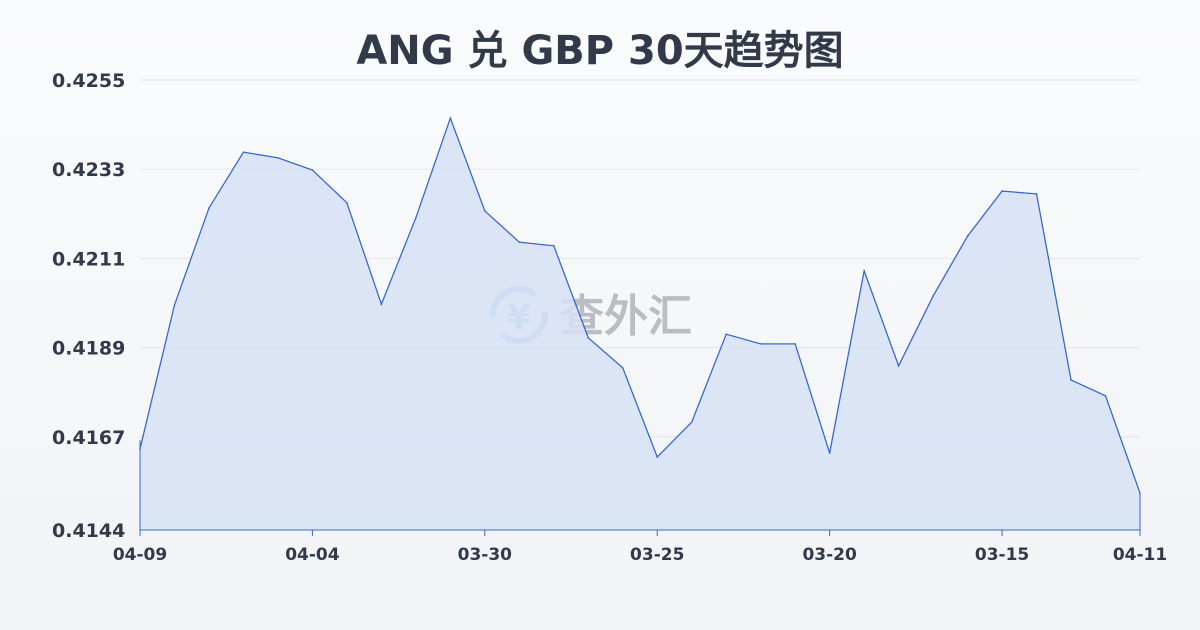 The image size is (1200, 630). Describe the element at coordinates (657, 555) in the screenshot. I see `x-tick-label: 03-25` at that location.